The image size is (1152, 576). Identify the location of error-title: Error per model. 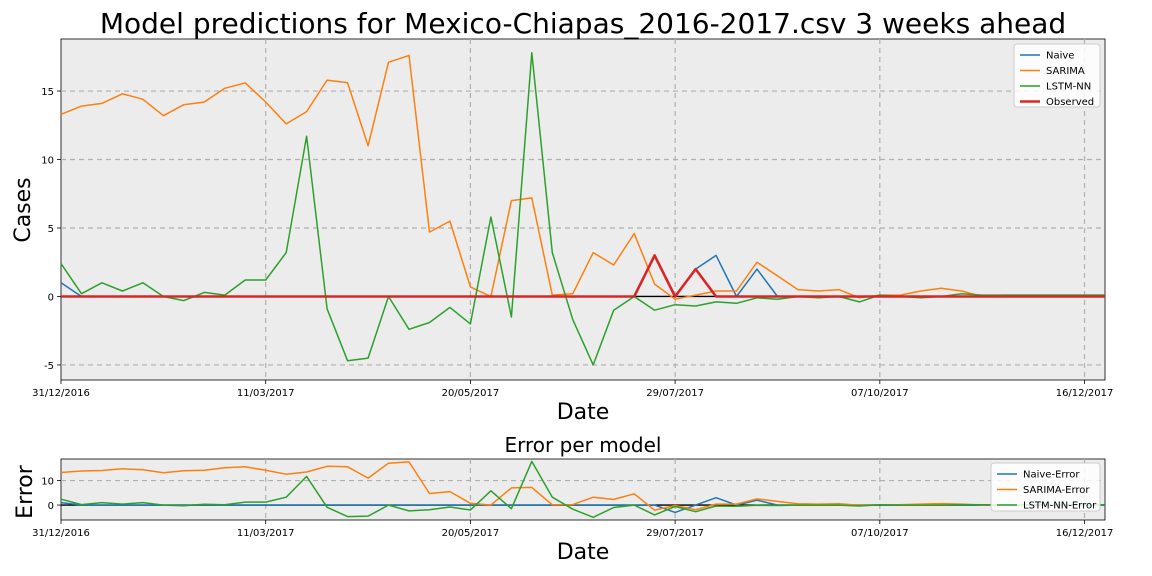
(583, 445).